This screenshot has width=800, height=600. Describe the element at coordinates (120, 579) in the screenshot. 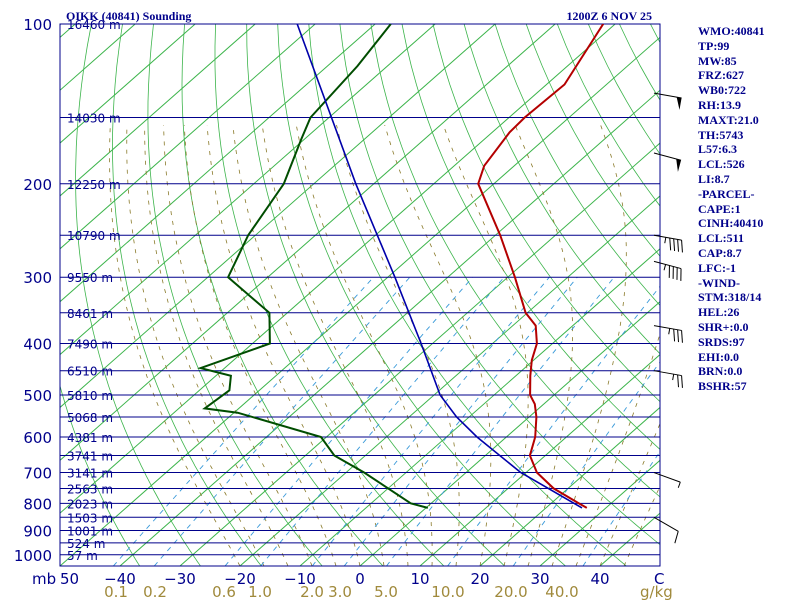

I see `temperature-tick-label: −40` at that location.